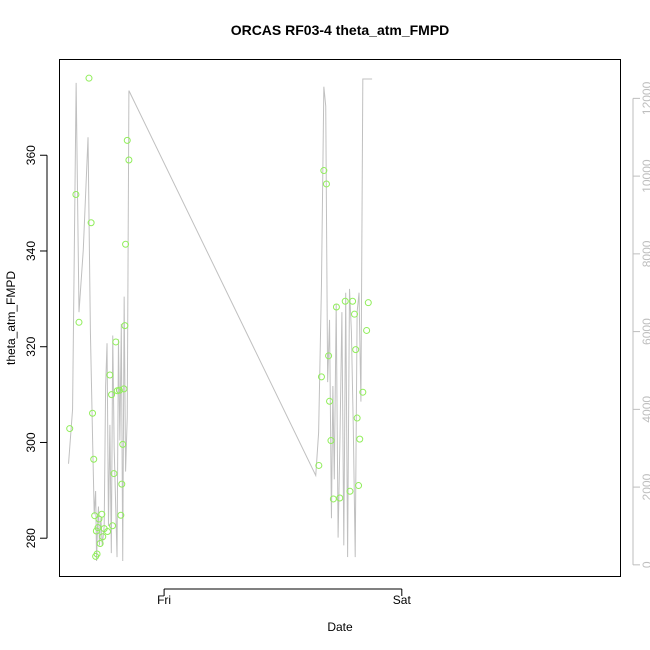 Image resolution: width=650 pixels, height=650 pixels. I want to click on y-axis-right: 0 2000 4000 6000 8000 10000 12000, so click(641, 324).